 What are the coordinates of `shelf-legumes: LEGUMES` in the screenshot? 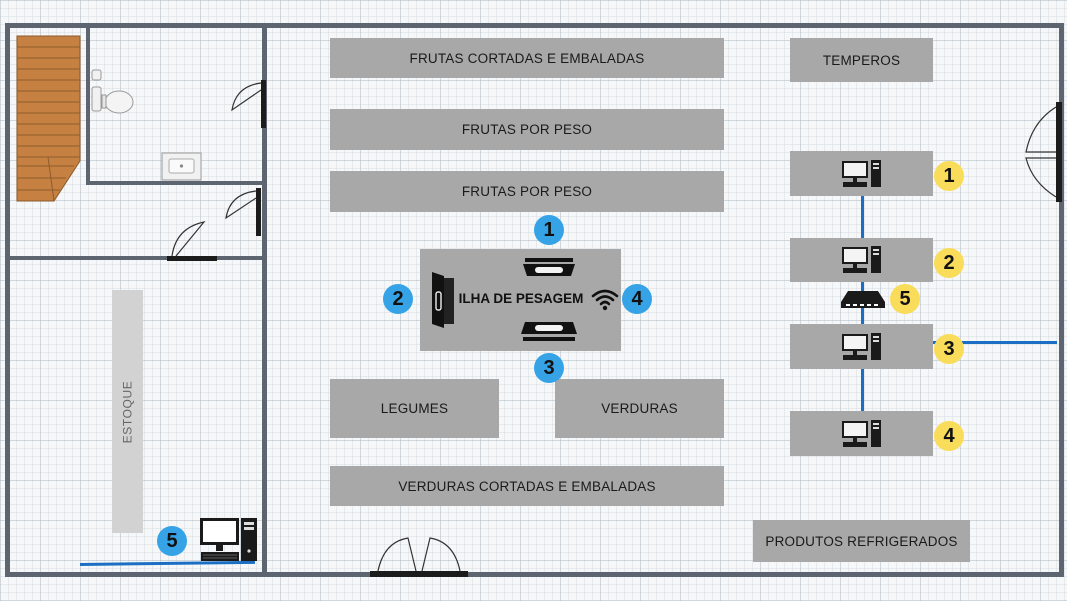 It's located at (414, 408).